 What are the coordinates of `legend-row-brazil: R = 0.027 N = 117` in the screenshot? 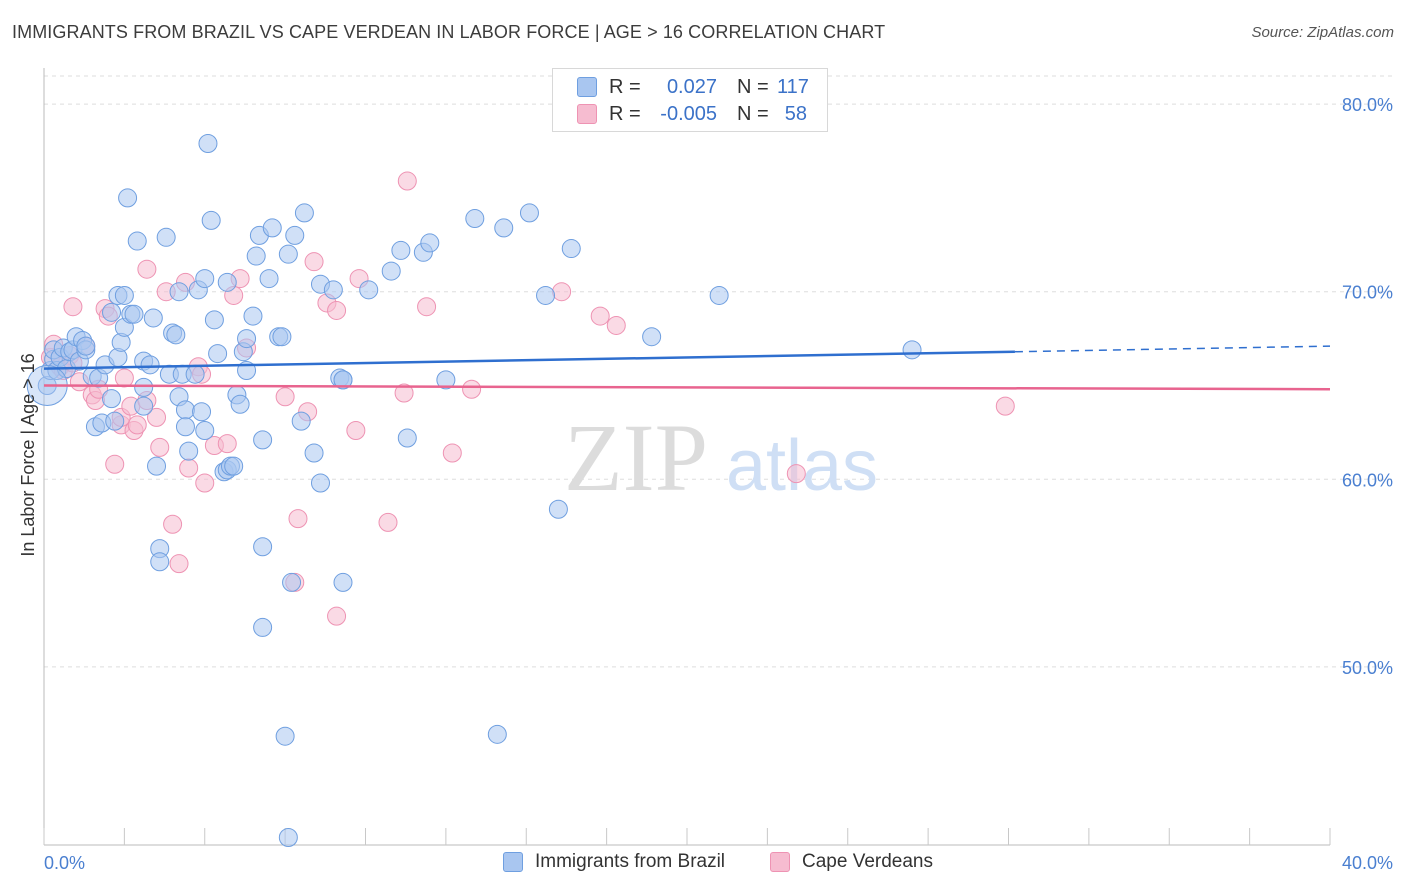 It's located at (693, 87).